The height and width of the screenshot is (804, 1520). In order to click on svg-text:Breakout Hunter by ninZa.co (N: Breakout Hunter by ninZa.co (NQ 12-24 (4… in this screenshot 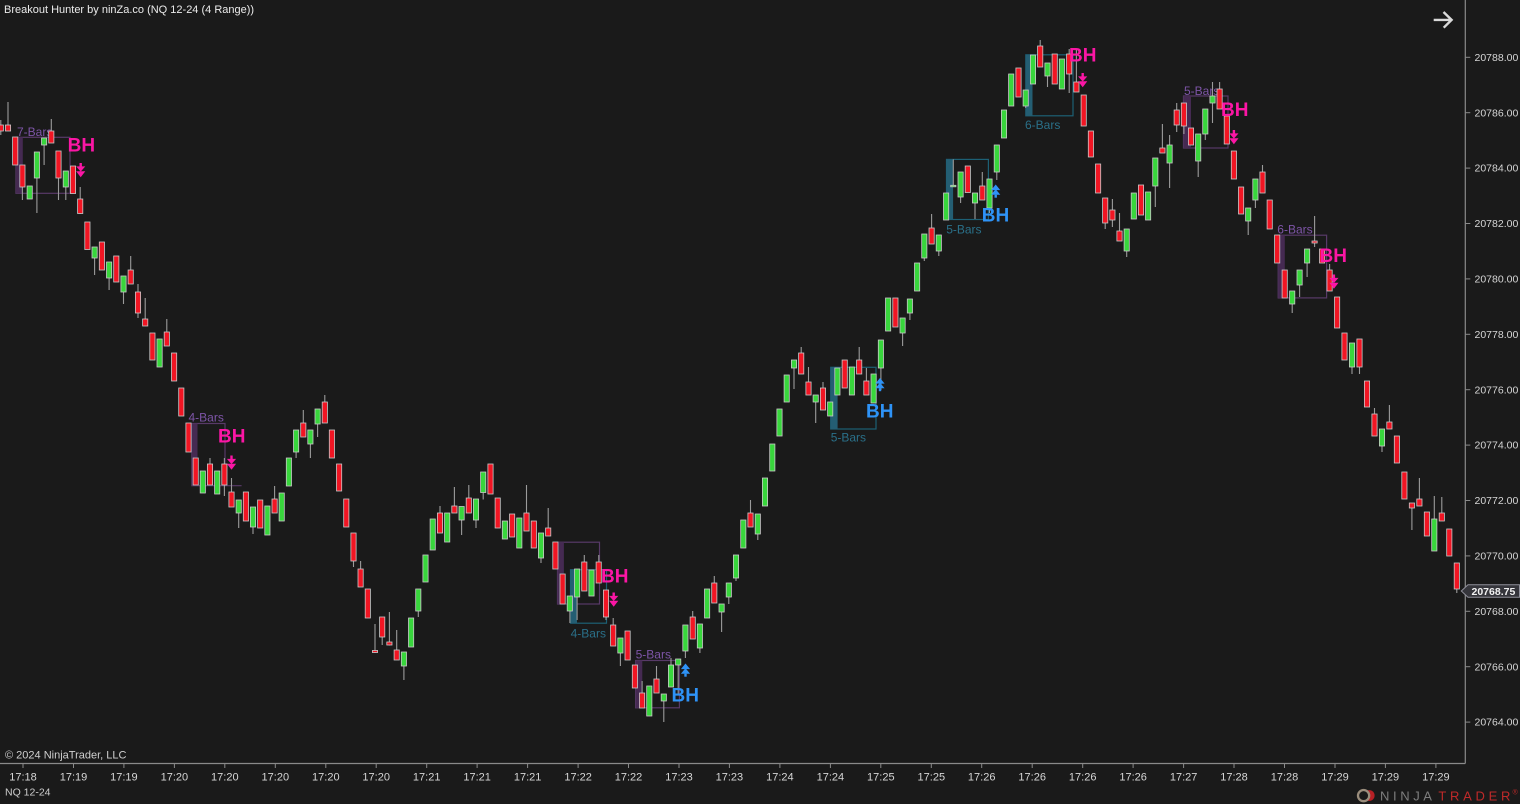, I will do `click(129, 10)`.